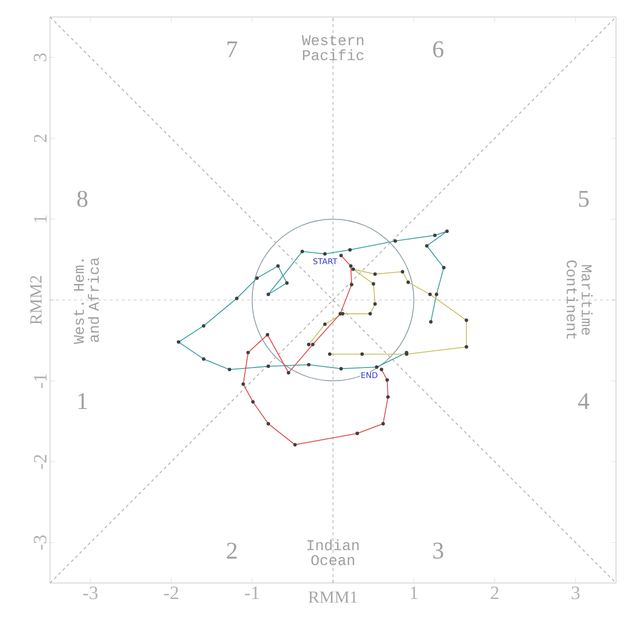  What do you see at coordinates (251, 593) in the screenshot?
I see `x-tick-label: -1` at bounding box center [251, 593].